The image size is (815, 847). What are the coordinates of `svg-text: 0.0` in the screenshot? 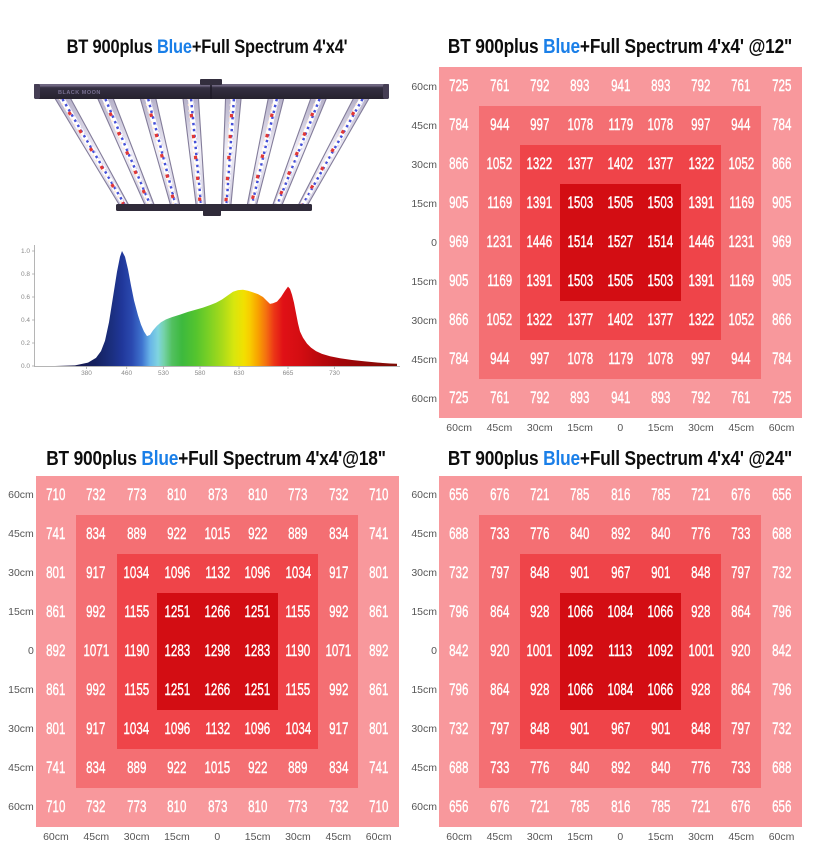 It's located at (25, 366).